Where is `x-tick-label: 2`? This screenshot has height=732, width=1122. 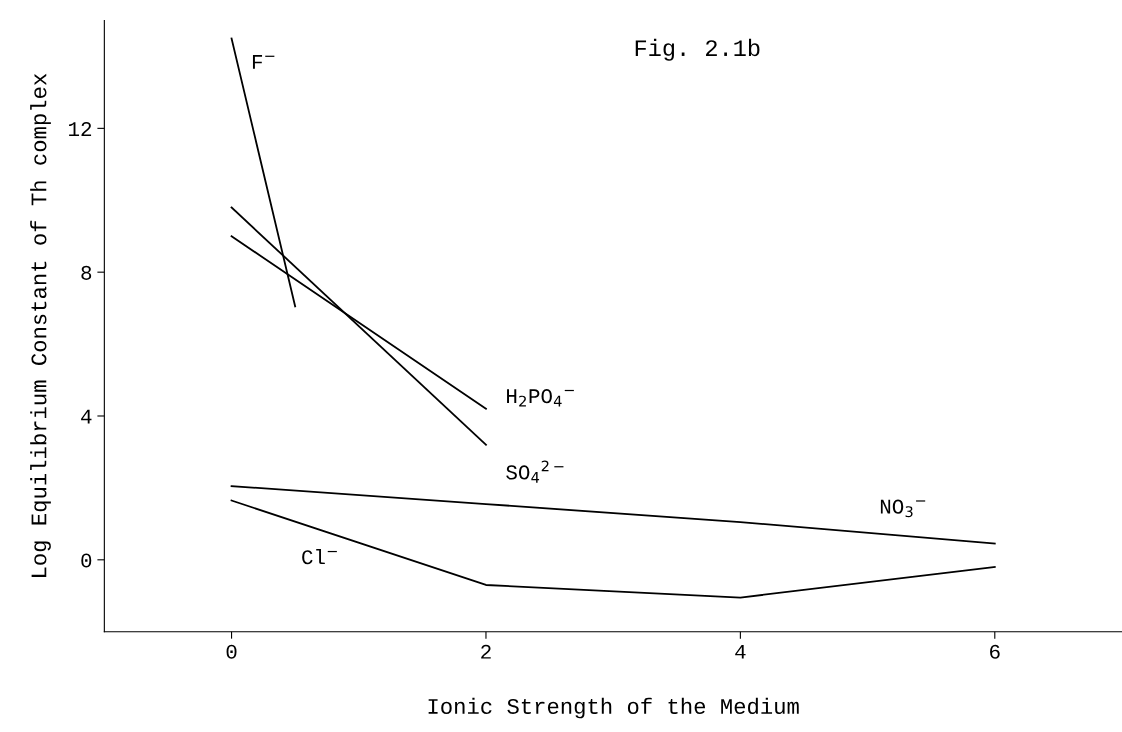
x-tick-label: 2 is located at coordinates (486, 651).